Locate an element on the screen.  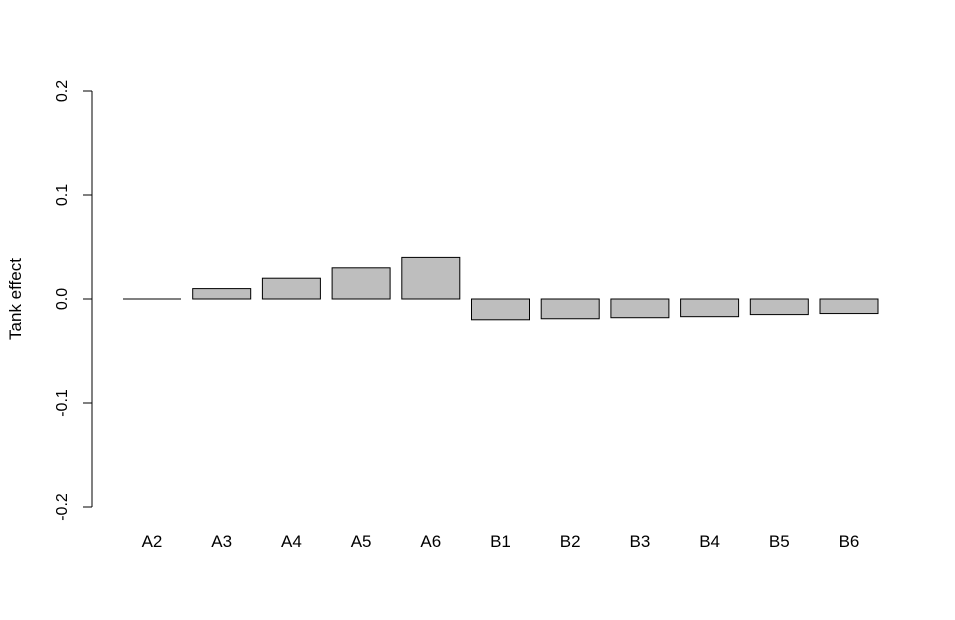
category-label: B5 is located at coordinates (779, 541).